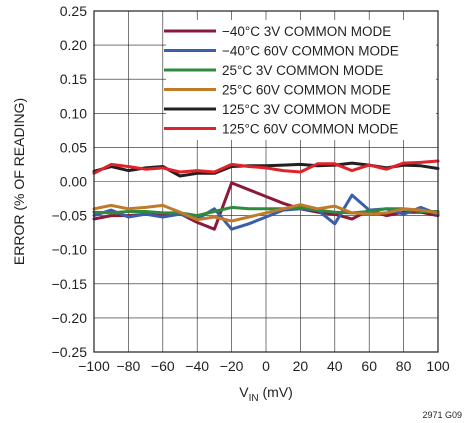  What do you see at coordinates (266, 195) in the screenshot?
I see `series-lines` at bounding box center [266, 195].